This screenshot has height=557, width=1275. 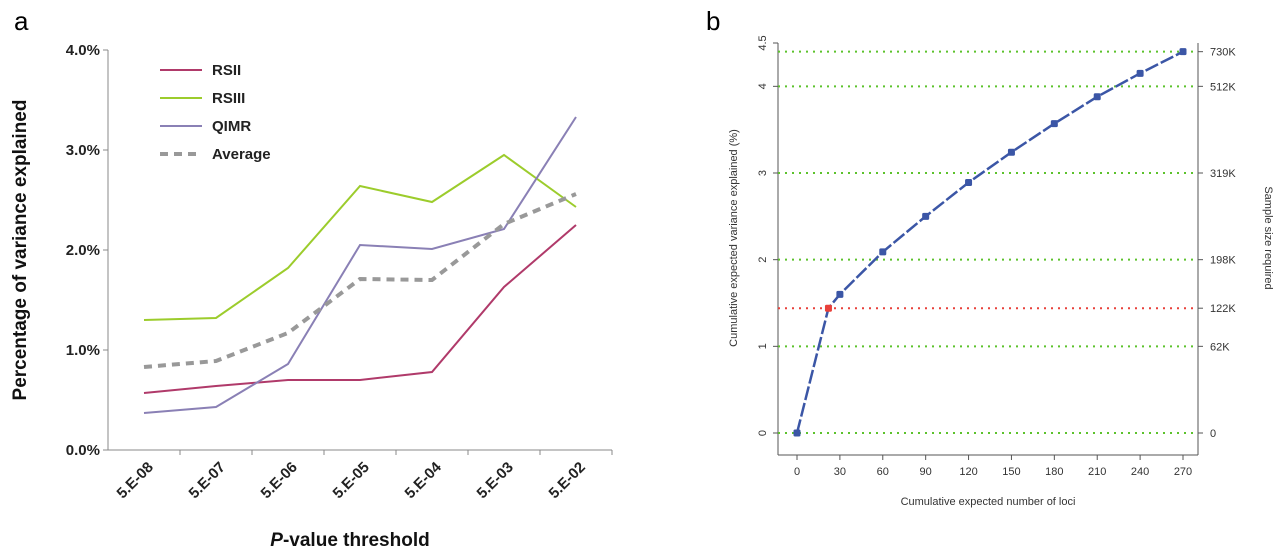 I want to click on b-x-tick-label: 0, so click(x=797, y=472).